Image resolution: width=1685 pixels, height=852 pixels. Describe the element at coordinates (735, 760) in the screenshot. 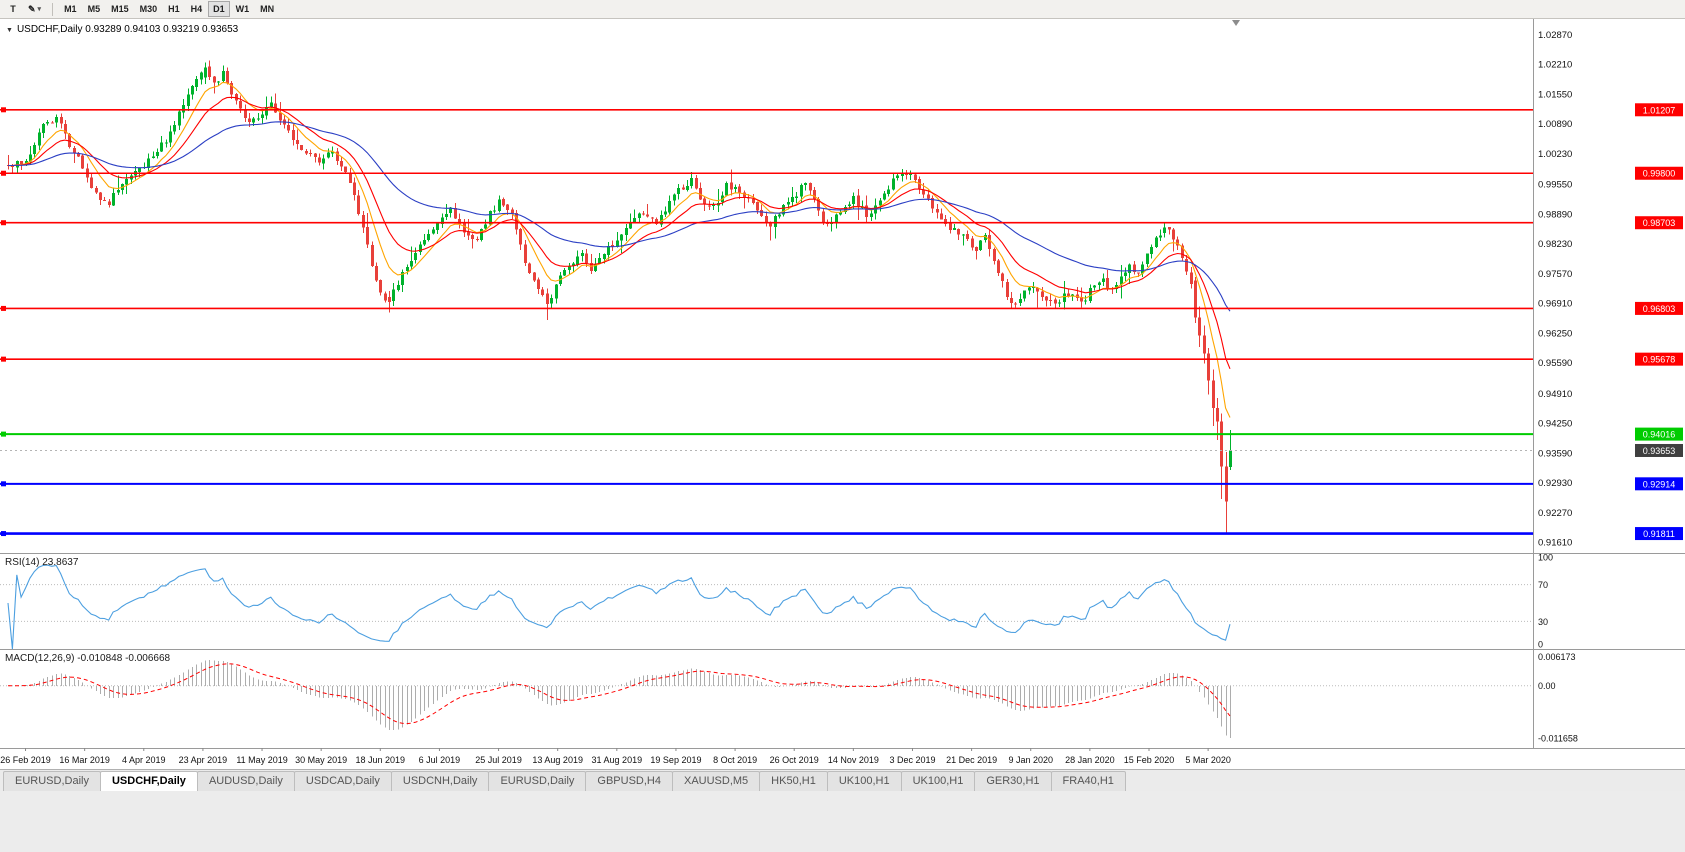

I see `svg-text: 8 Oct 2019` at that location.